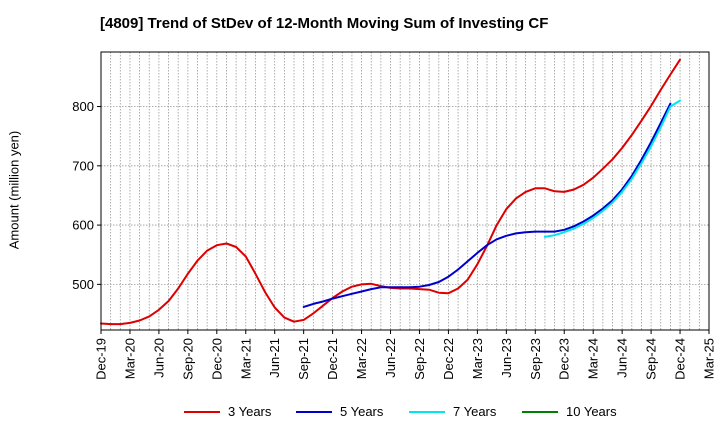 The height and width of the screenshot is (440, 720). I want to click on x-tick-label: Sep-22, so click(419, 359).